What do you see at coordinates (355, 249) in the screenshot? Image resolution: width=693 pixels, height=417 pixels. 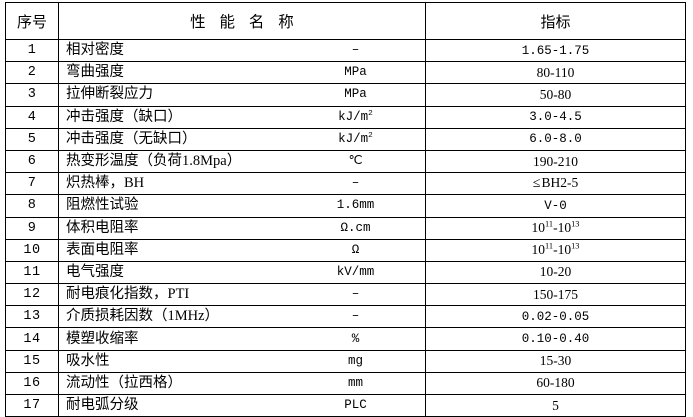 I see `property-unit-label: Ω` at bounding box center [355, 249].